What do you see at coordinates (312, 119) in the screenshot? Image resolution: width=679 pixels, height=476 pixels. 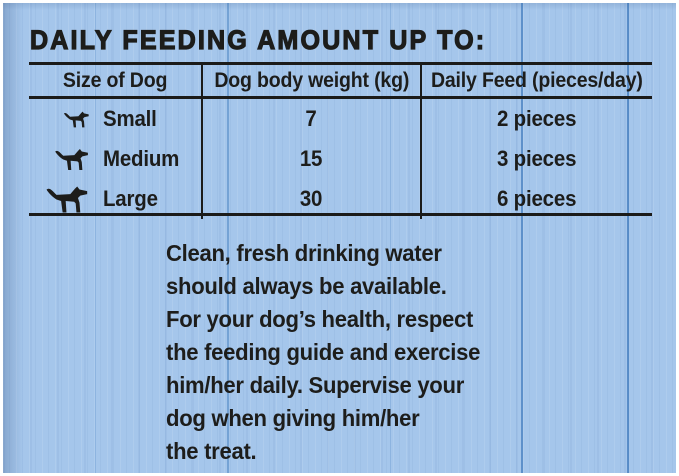 I see `weight-cell: 7` at bounding box center [312, 119].